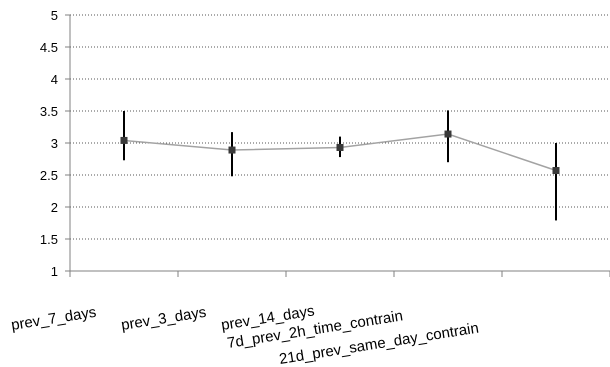  Describe the element at coordinates (54, 271) in the screenshot. I see `y-tick-label: 1` at that location.